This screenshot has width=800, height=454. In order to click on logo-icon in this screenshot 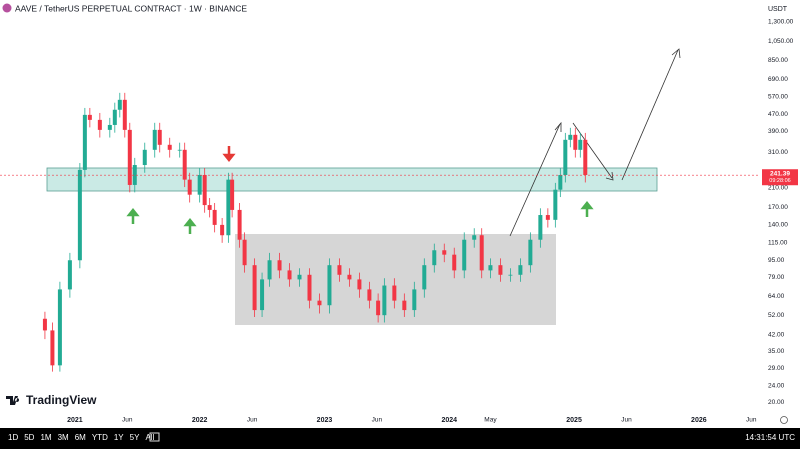, I will do `click(13, 400)`.